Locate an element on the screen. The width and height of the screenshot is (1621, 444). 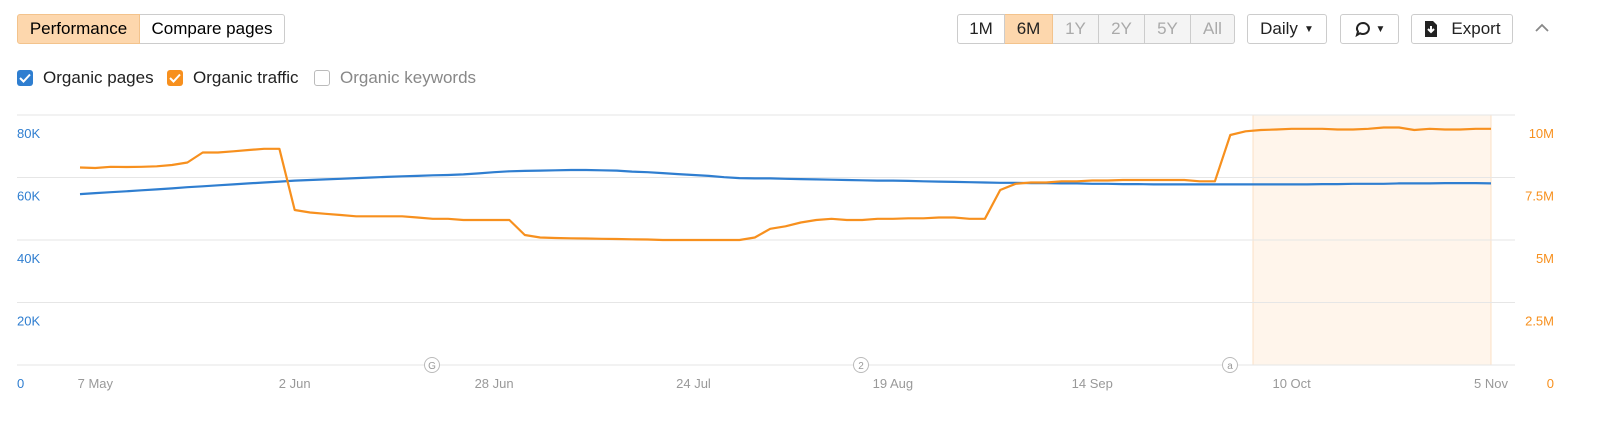
annotation-label: G is located at coordinates (432, 366).